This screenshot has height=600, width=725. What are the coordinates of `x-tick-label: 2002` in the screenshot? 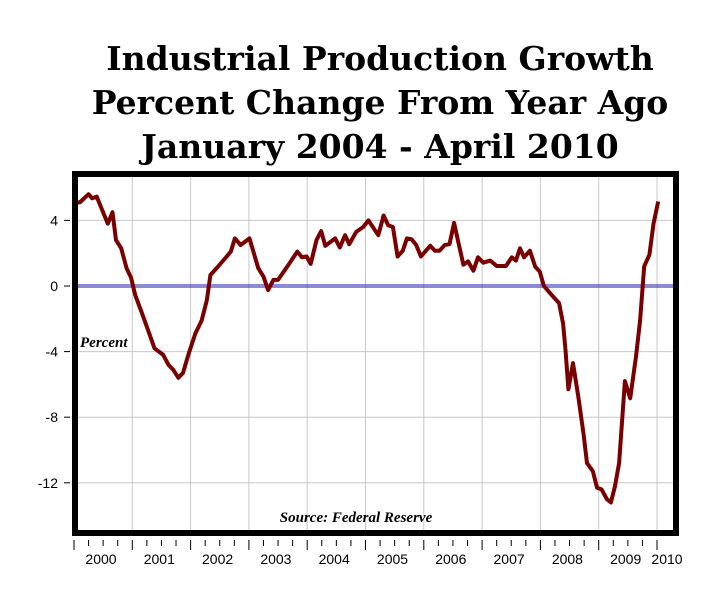 It's located at (217, 559).